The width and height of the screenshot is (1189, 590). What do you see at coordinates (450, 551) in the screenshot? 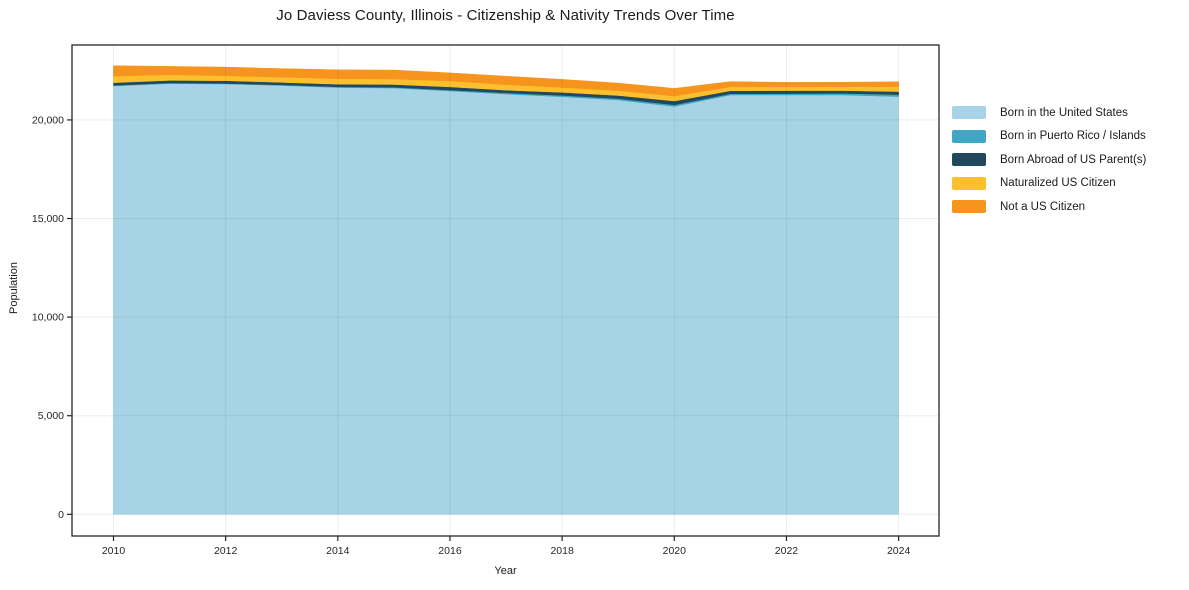
I see `x-tick-label: 2016` at bounding box center [450, 551].